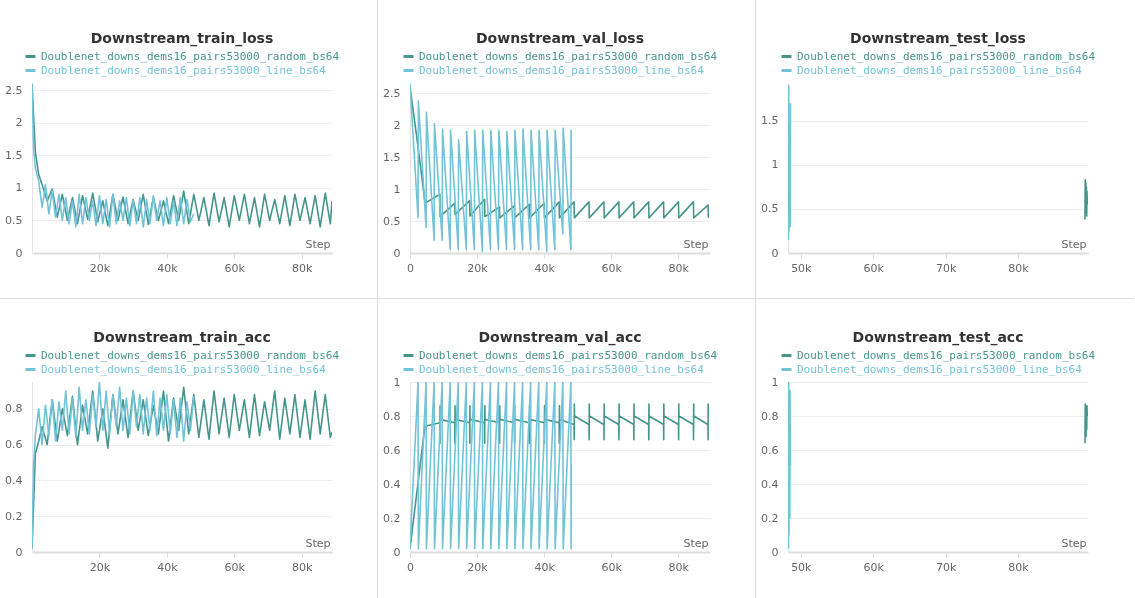 The image size is (1135, 598). I want to click on chart-title: Downstream_train_acc, so click(182, 337).